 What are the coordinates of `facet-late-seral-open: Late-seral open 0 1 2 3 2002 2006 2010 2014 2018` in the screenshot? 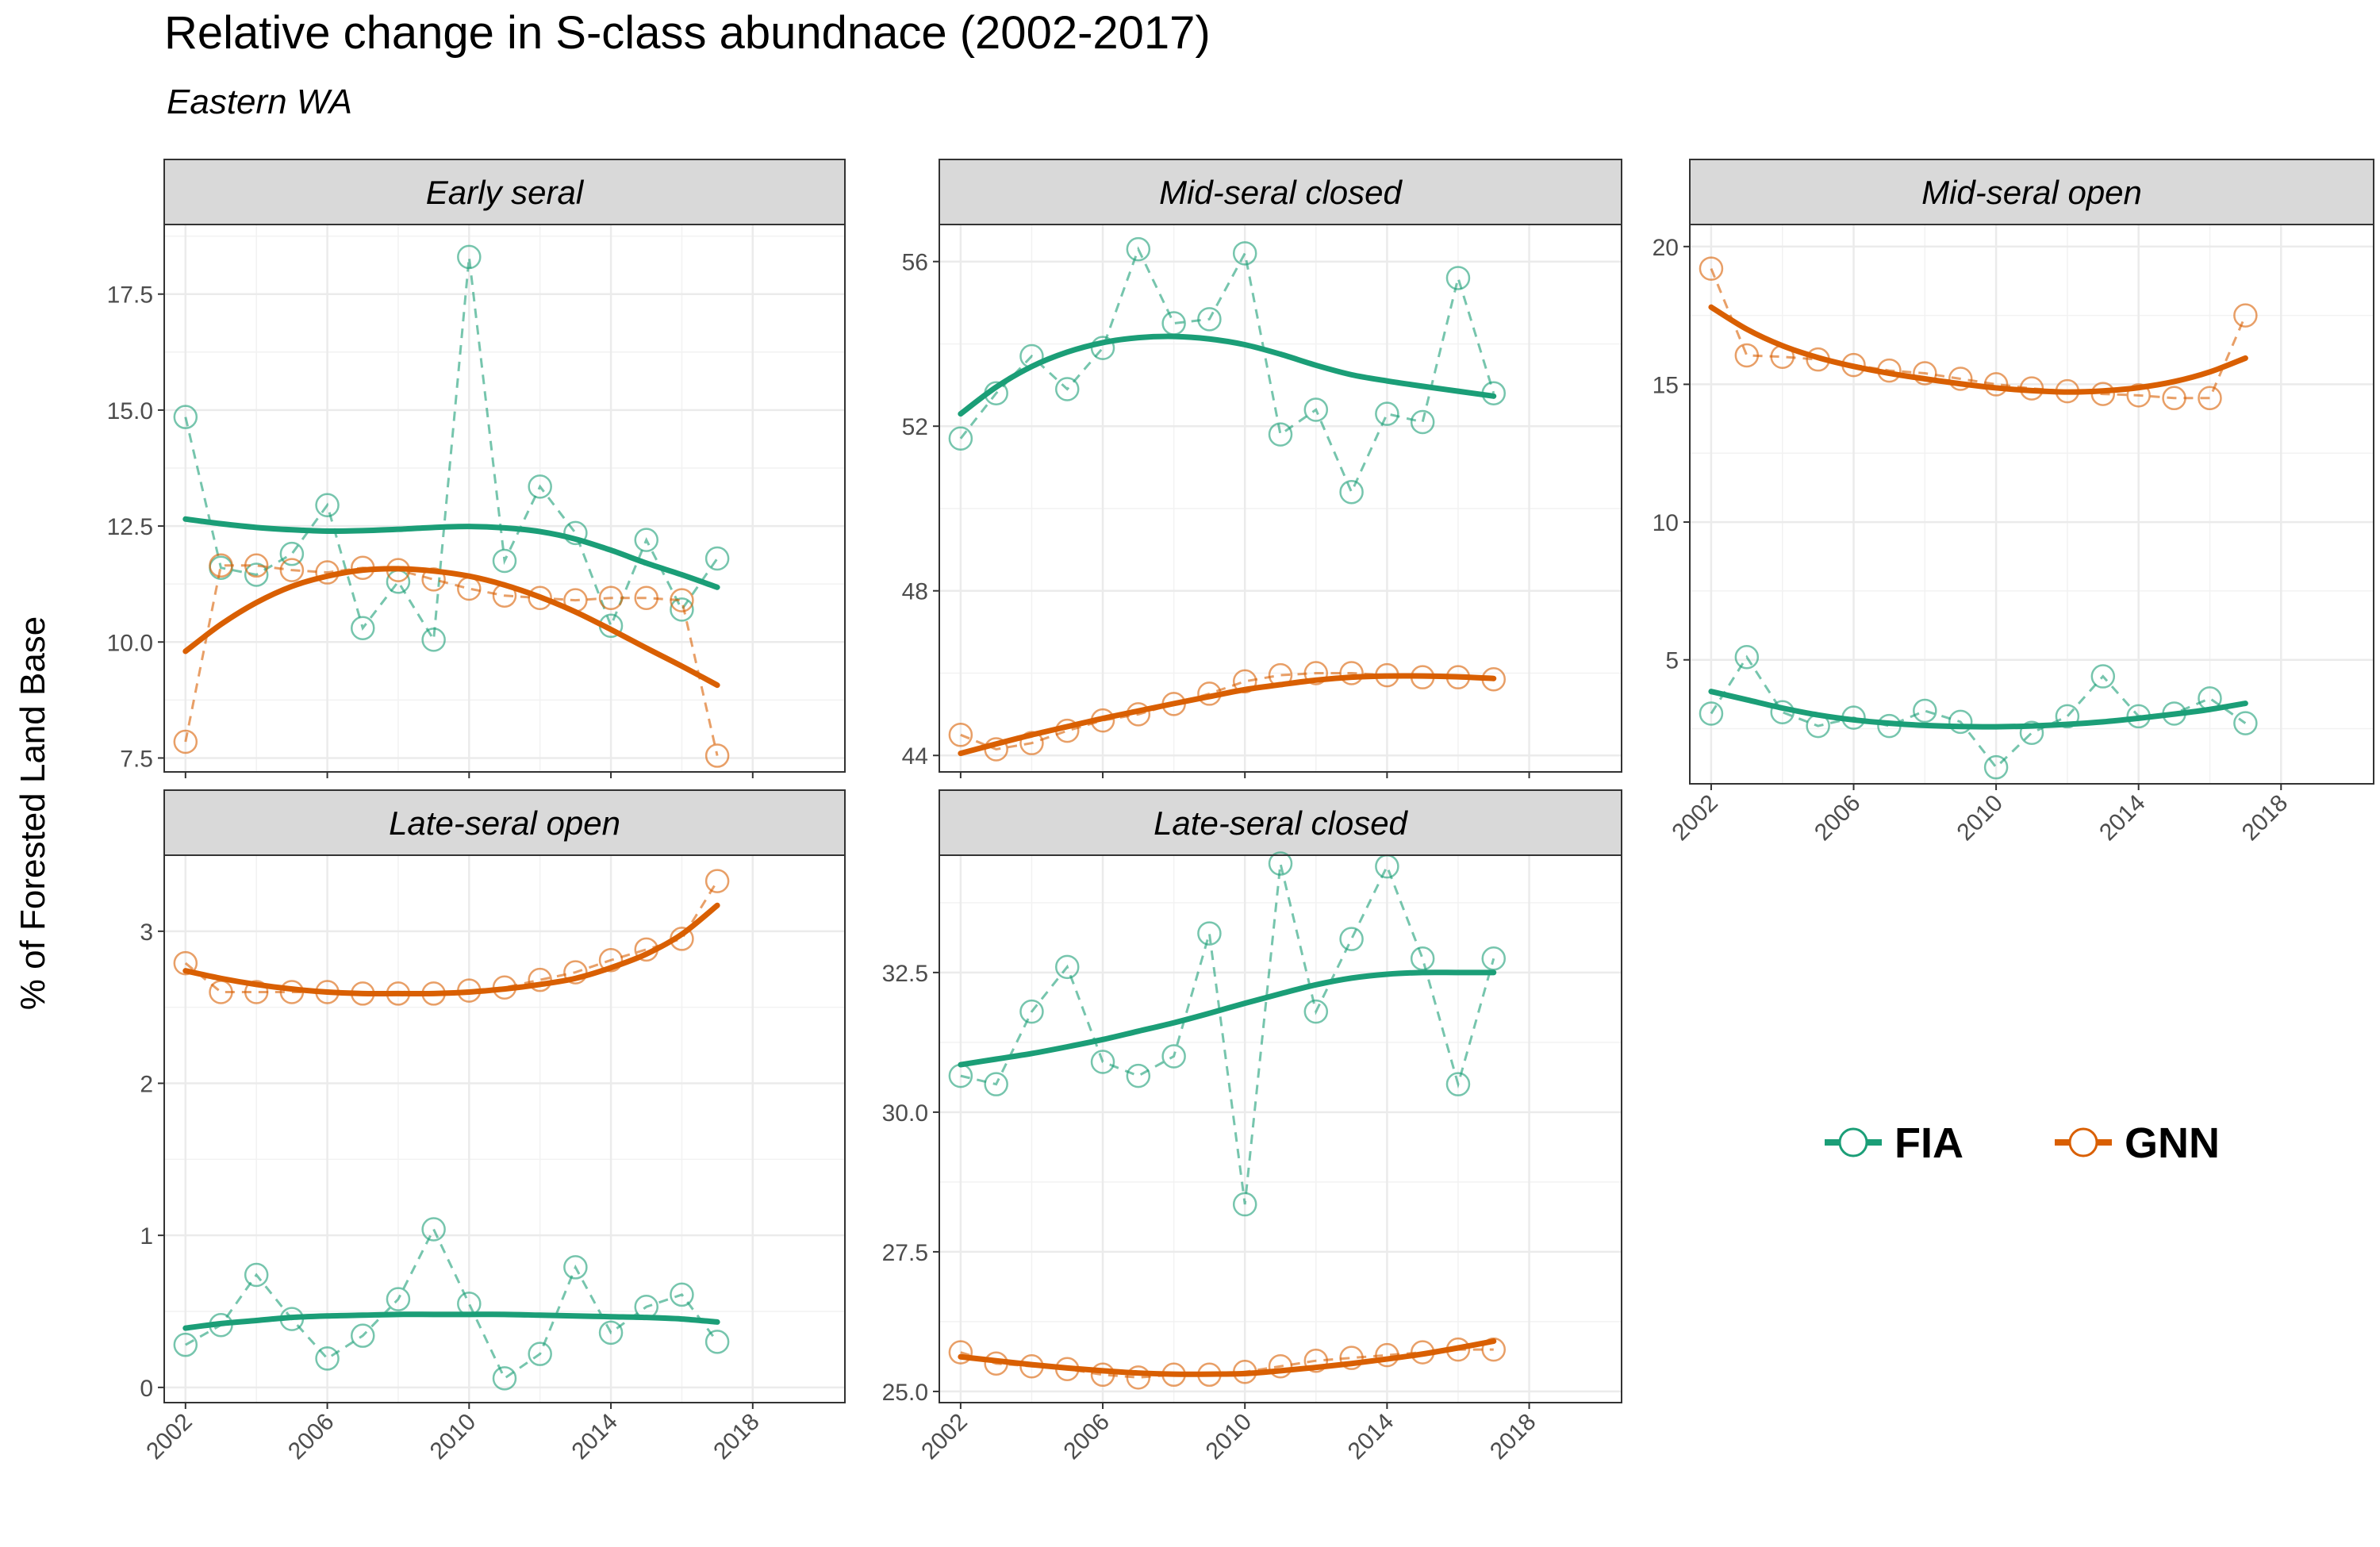 It's located at (493, 1127).